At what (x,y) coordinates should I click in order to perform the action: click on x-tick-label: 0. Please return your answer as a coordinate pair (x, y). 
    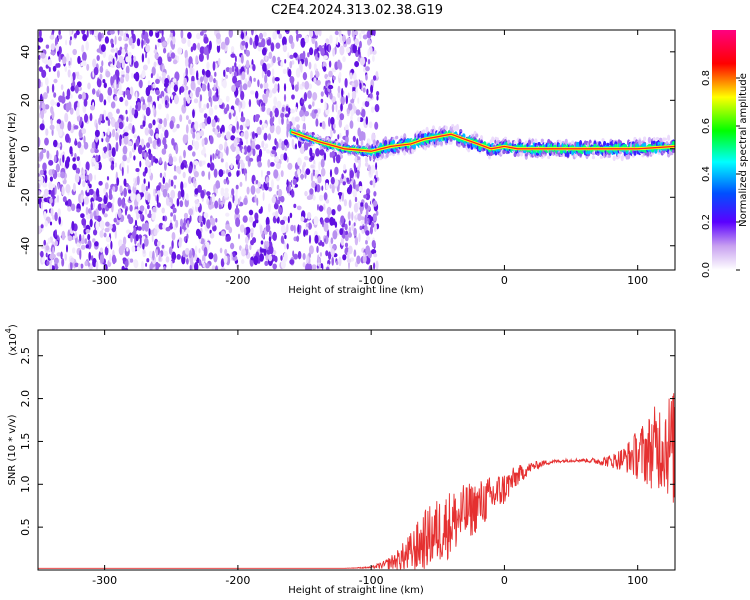
    Looking at the image, I should click on (504, 580).